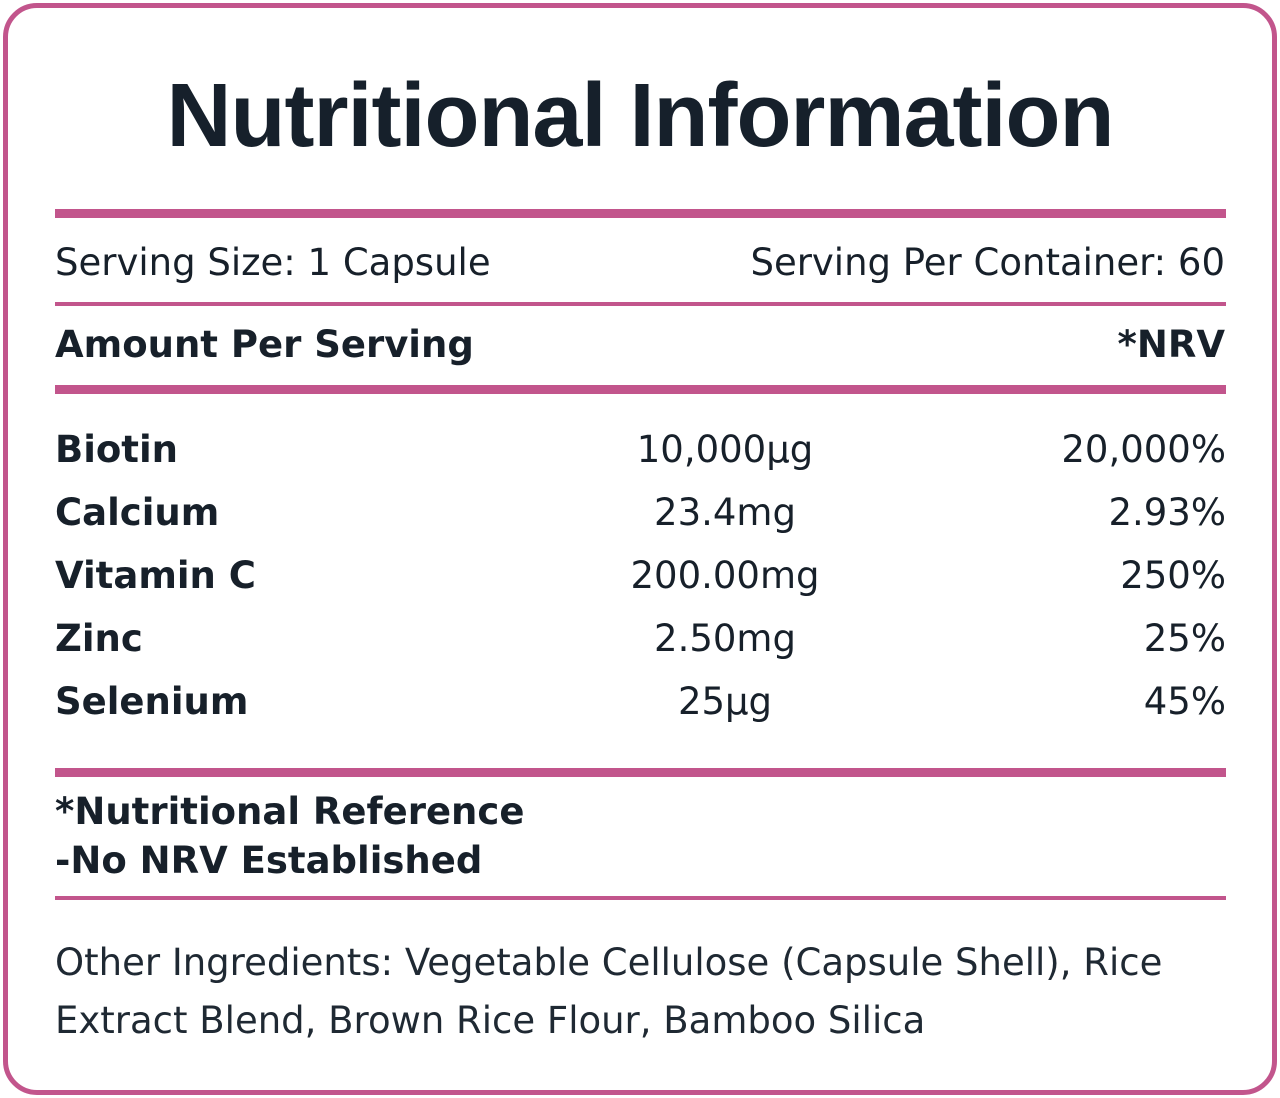 The image size is (1280, 1098). What do you see at coordinates (725, 575) in the screenshot?
I see `nutrient-amount: 200.00mg` at bounding box center [725, 575].